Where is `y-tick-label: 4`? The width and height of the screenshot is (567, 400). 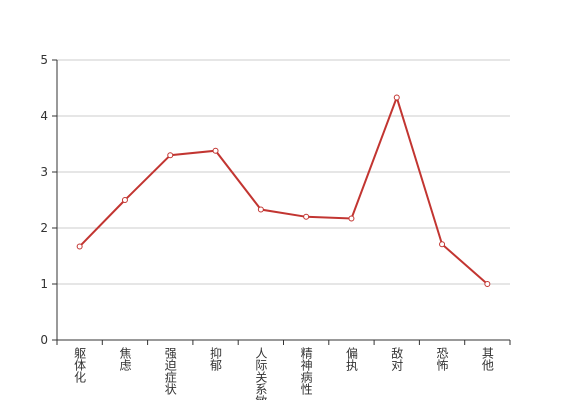 y-tick-label: 4 is located at coordinates (44, 116).